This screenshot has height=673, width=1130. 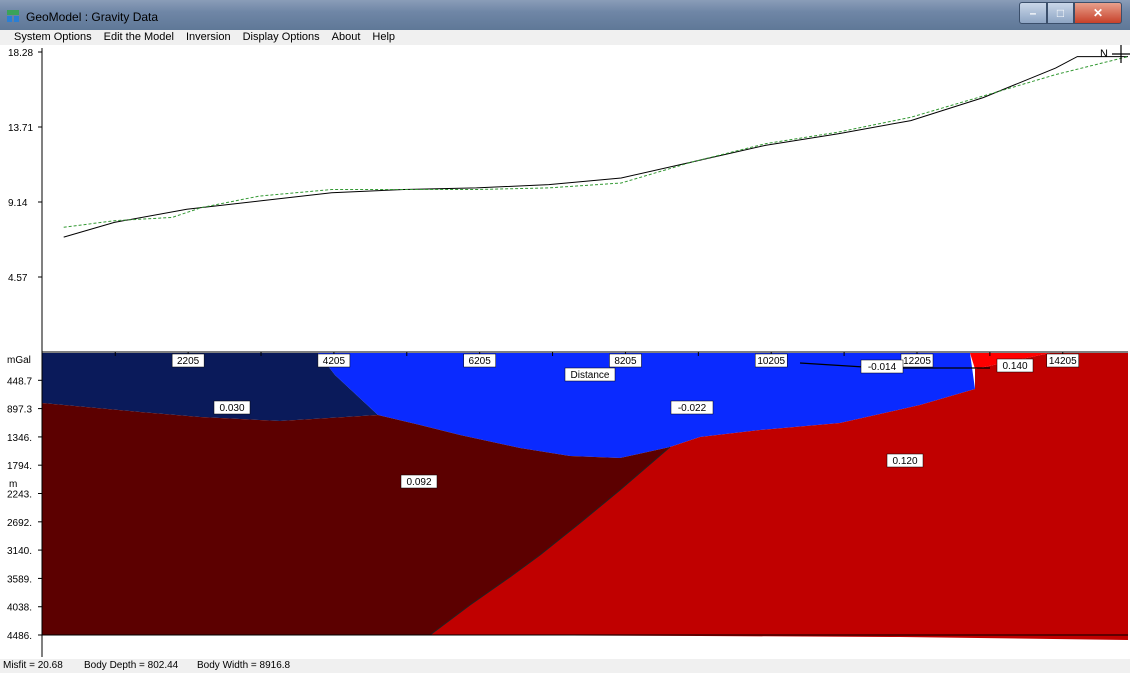 I want to click on density-label: 0.120, so click(x=904, y=461).